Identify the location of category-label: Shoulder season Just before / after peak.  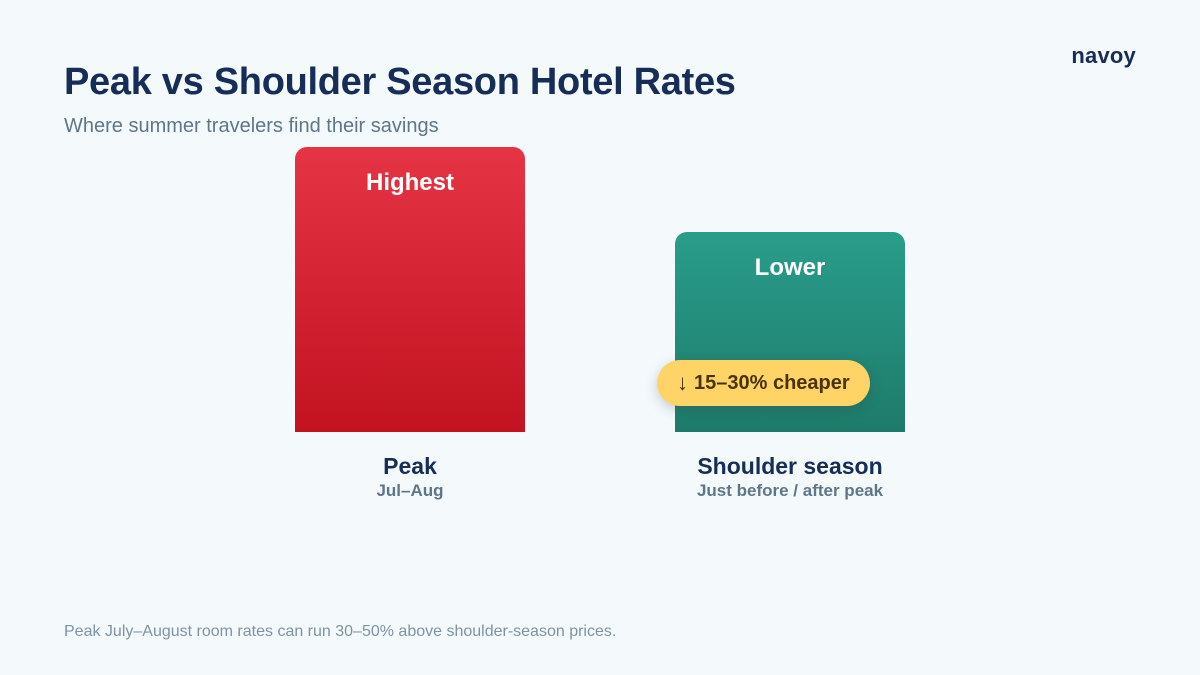
(790, 477).